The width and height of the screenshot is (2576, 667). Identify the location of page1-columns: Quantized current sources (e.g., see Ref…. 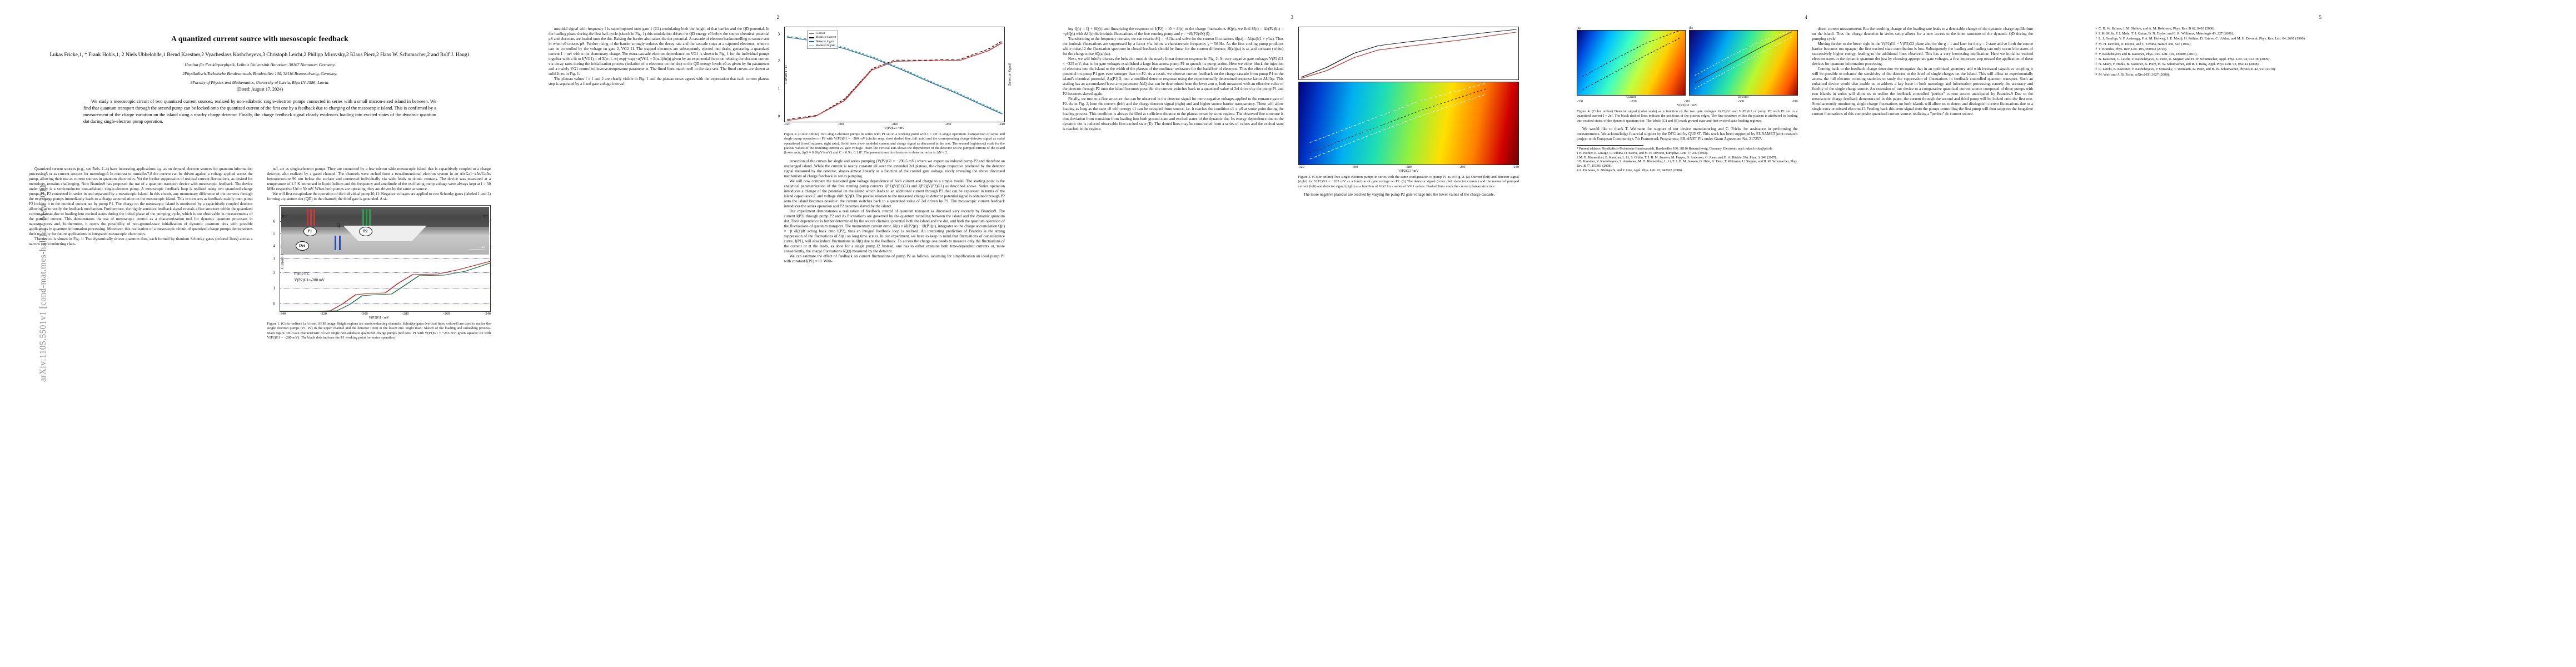
(260, 411).